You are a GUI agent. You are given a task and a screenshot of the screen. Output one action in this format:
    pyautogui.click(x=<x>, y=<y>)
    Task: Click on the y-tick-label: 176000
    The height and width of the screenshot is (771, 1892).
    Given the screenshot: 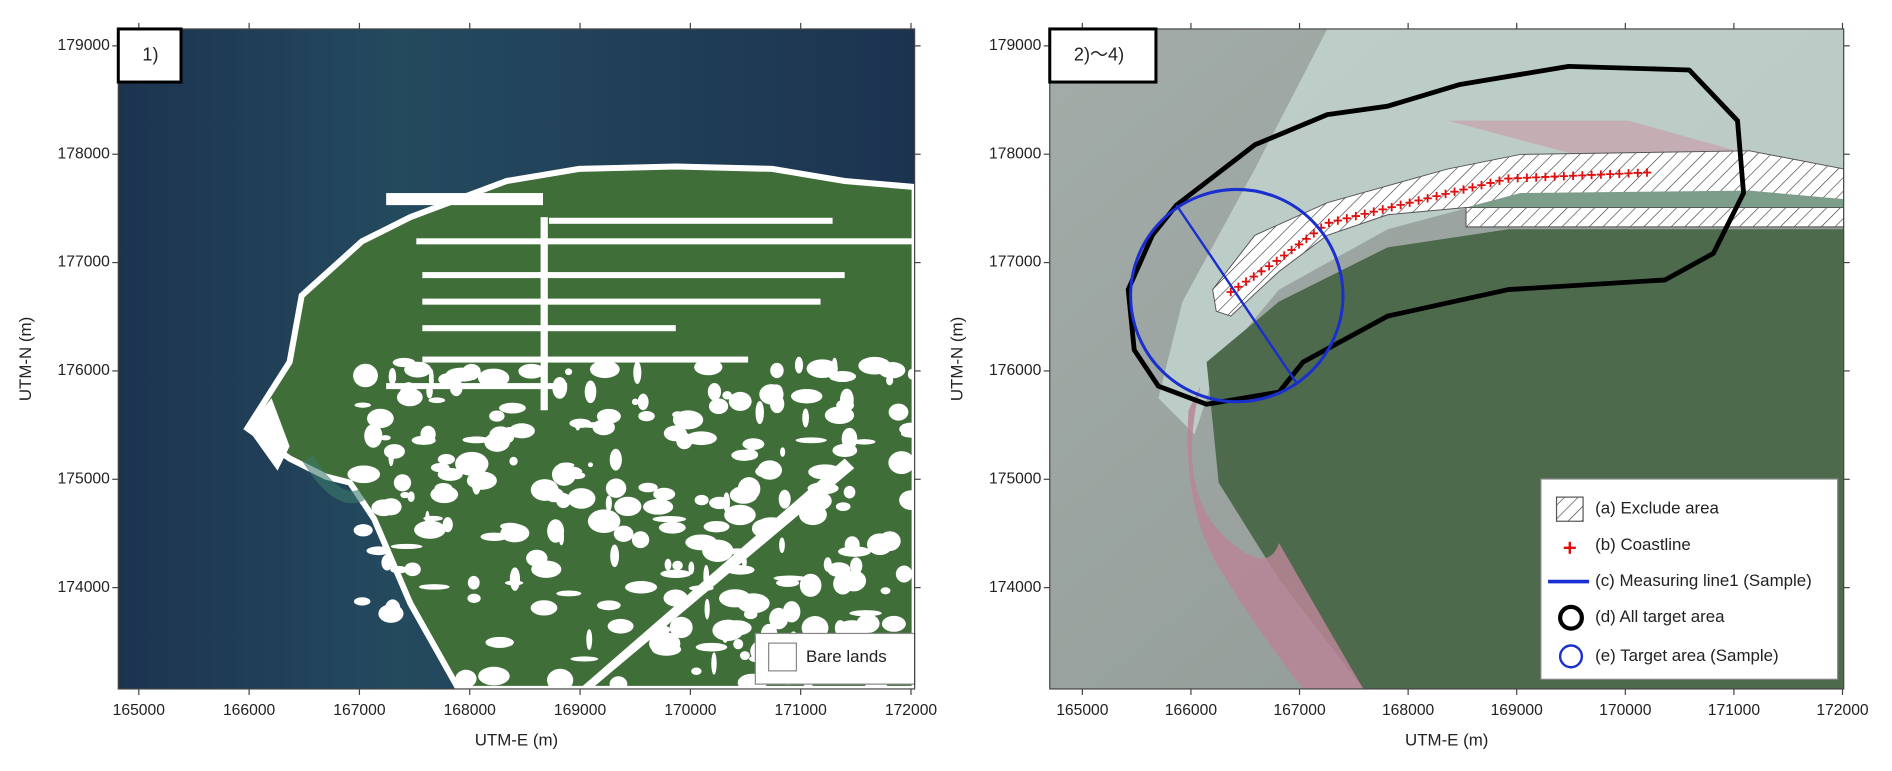 What is the action you would take?
    pyautogui.click(x=1015, y=370)
    